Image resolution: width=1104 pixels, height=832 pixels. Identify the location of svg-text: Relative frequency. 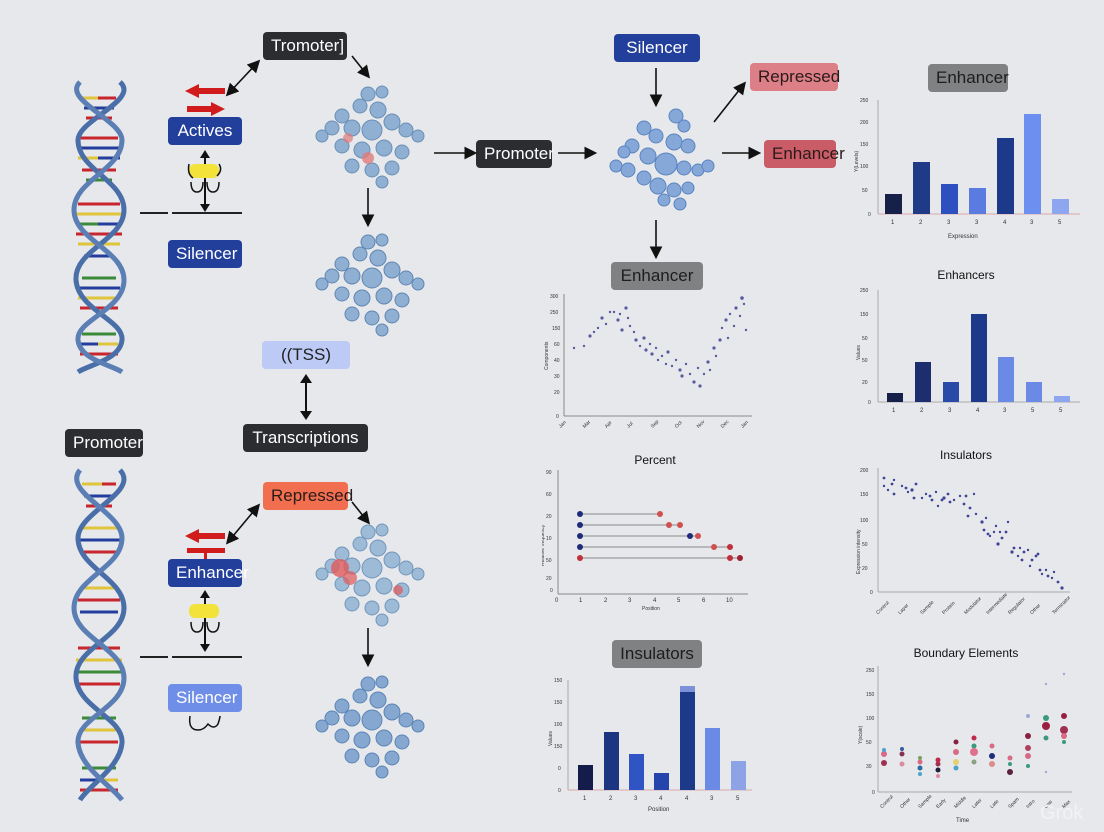
(544, 545).